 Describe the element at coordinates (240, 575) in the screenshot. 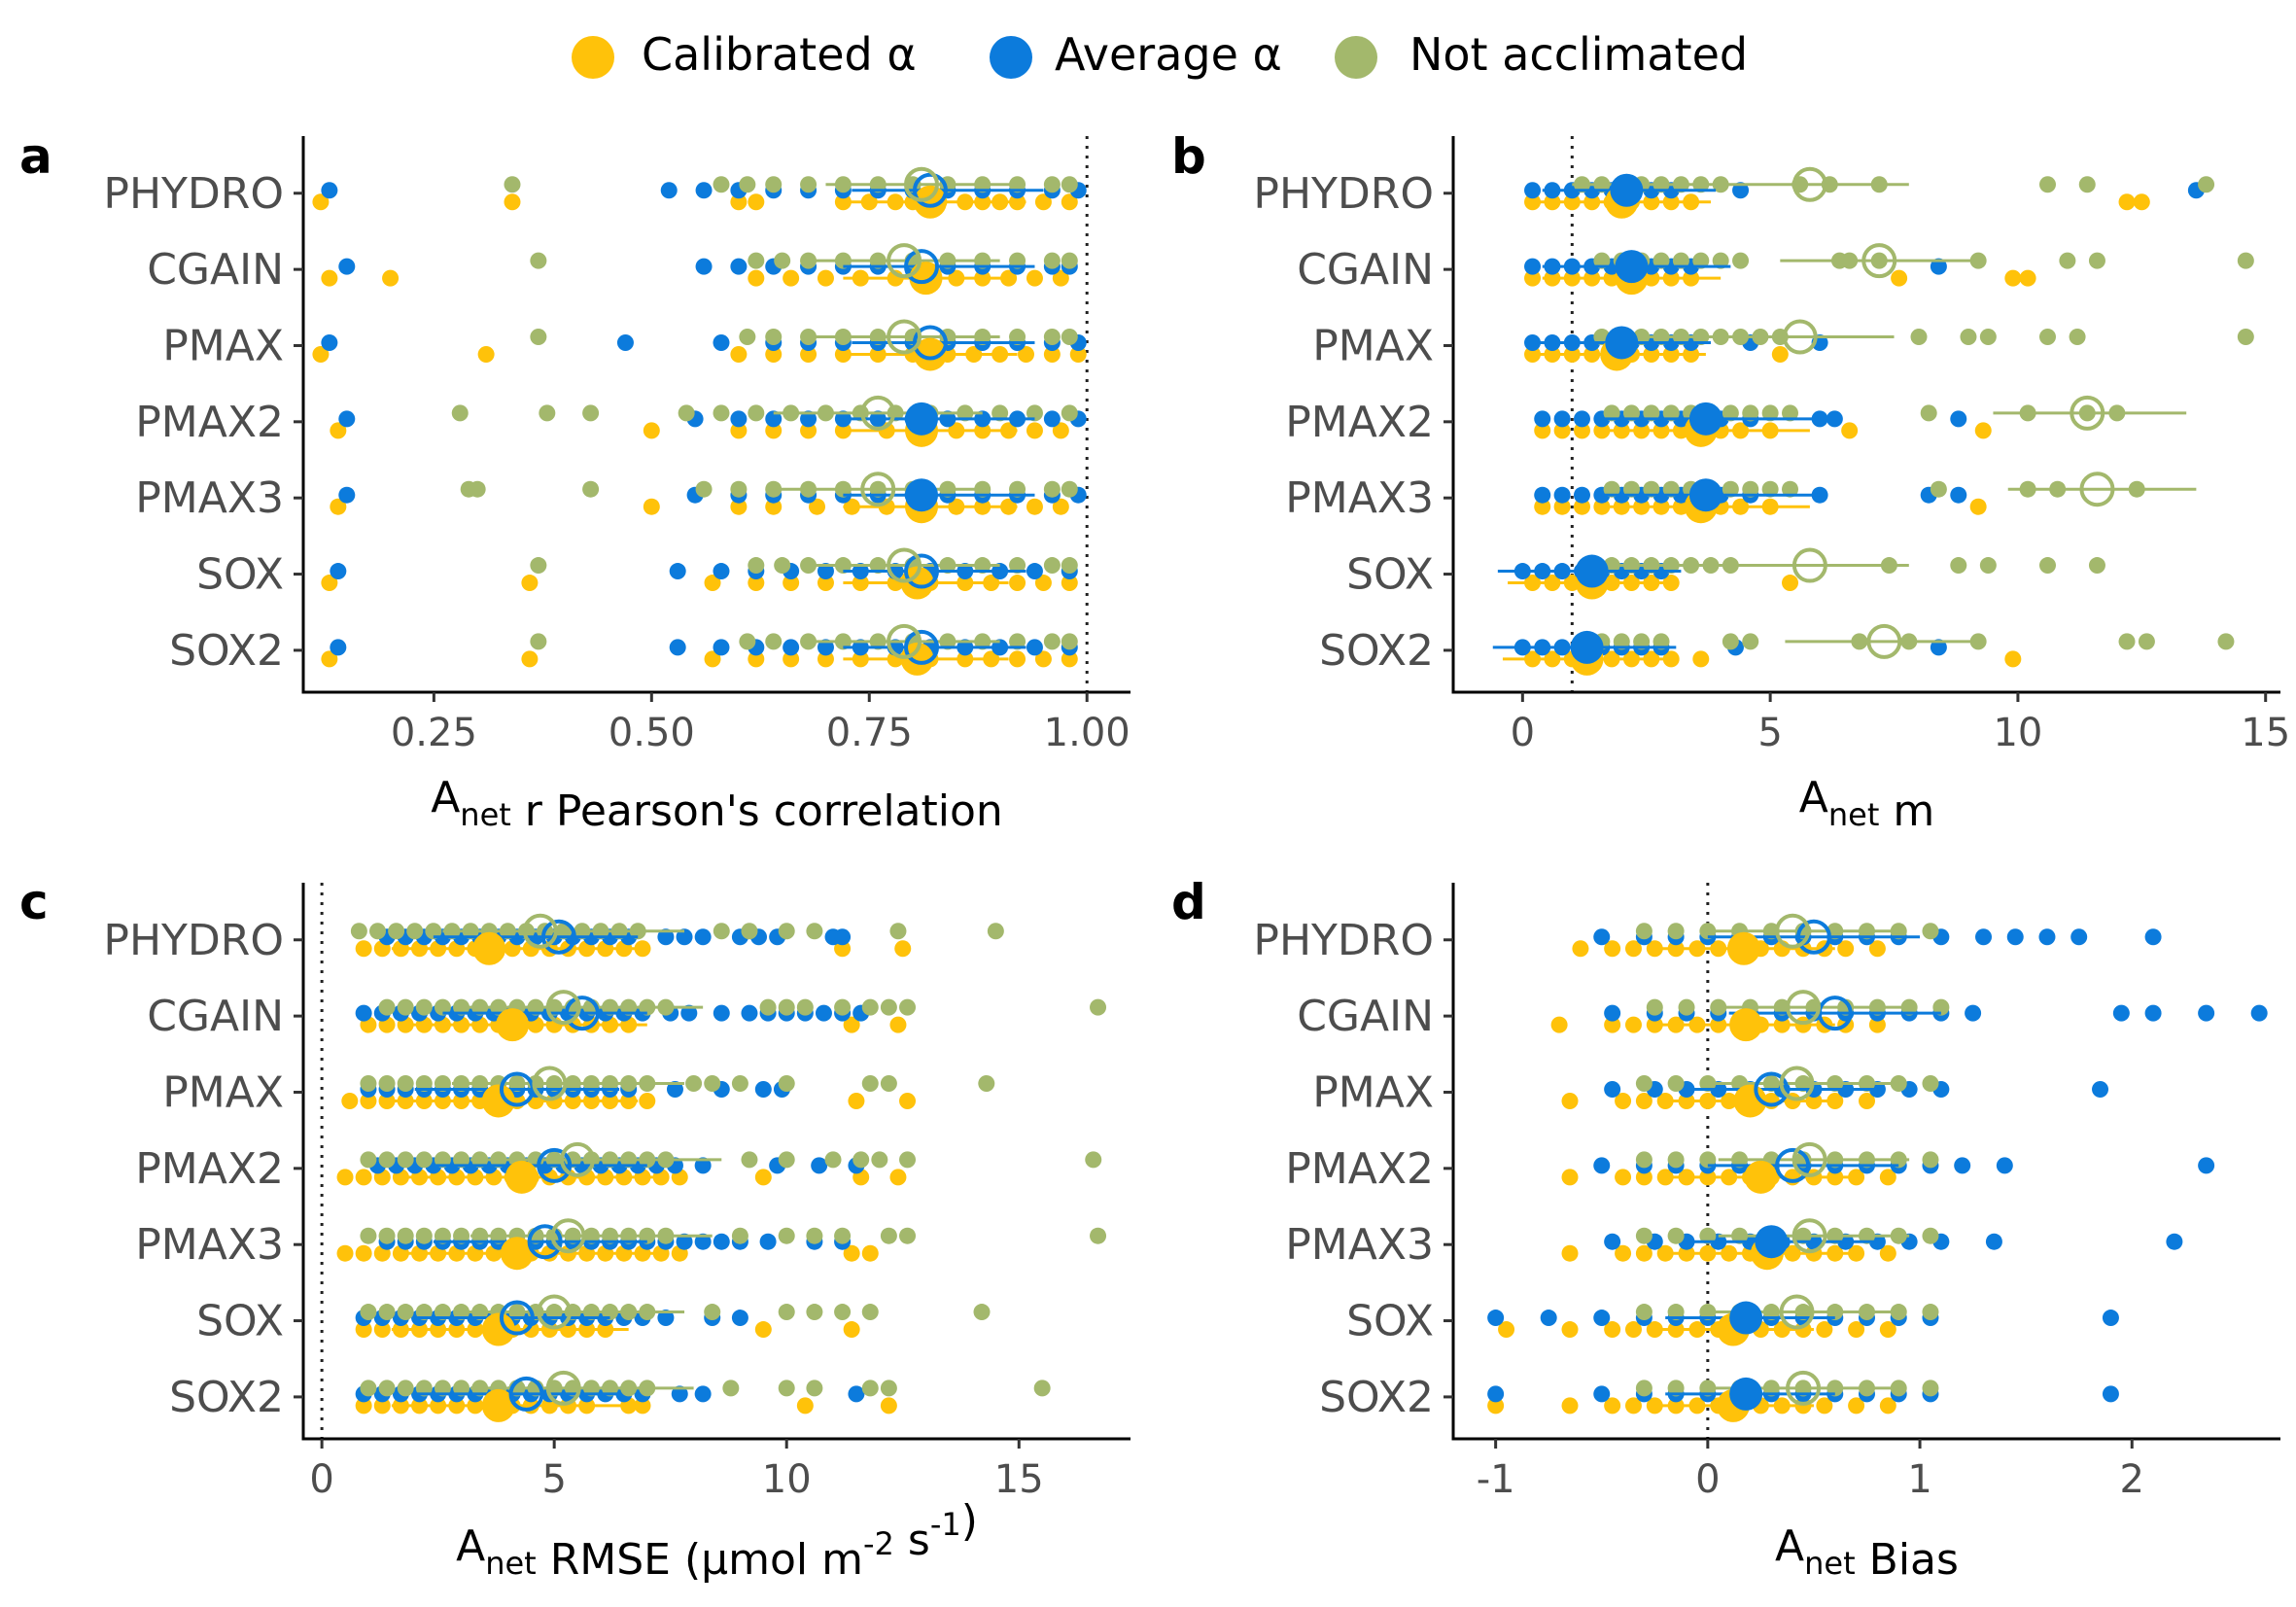

I see `y-tick-label: SOX` at that location.